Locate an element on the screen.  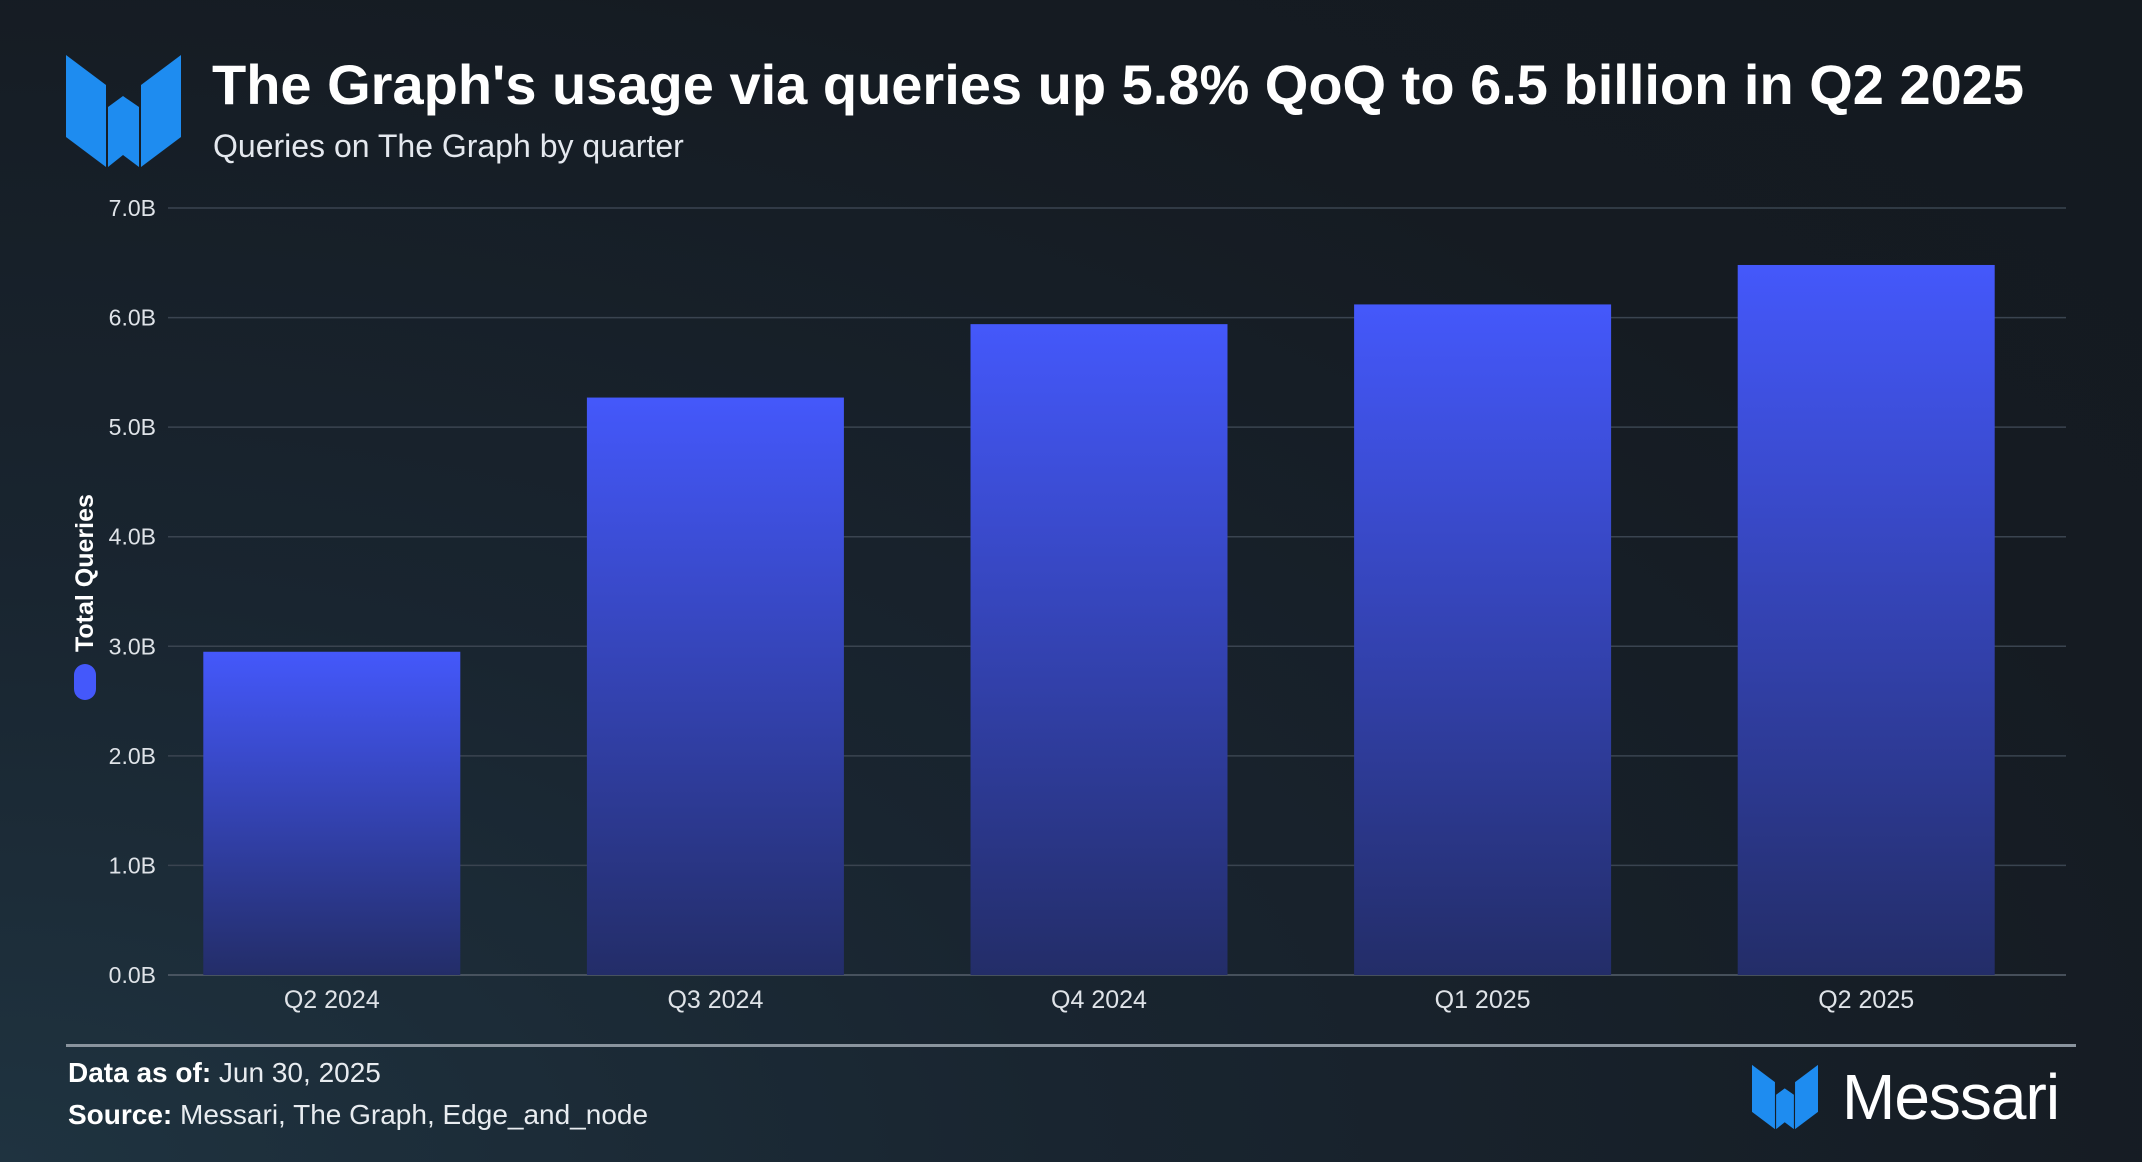
legend: Total Queries is located at coordinates (85, 597).